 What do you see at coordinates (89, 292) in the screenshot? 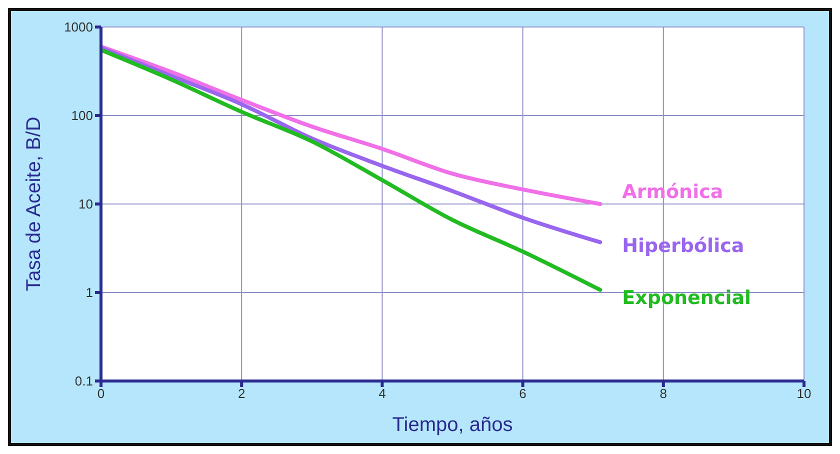
I see `y-tick-label: 1` at bounding box center [89, 292].